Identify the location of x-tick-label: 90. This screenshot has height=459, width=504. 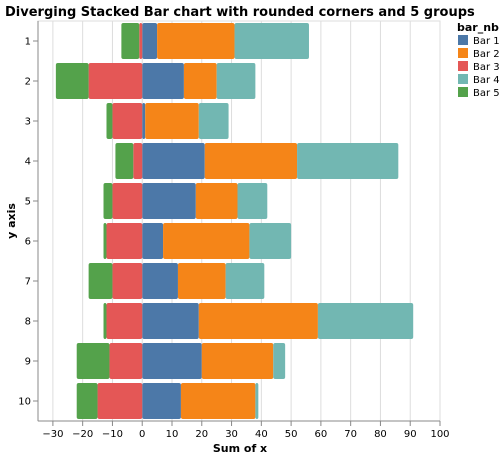
(410, 434).